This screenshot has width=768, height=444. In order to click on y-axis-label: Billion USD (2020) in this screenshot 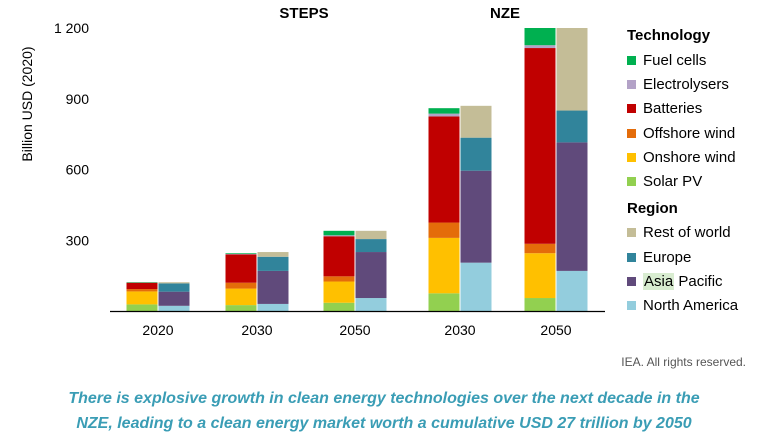, I will do `click(27, 103)`.